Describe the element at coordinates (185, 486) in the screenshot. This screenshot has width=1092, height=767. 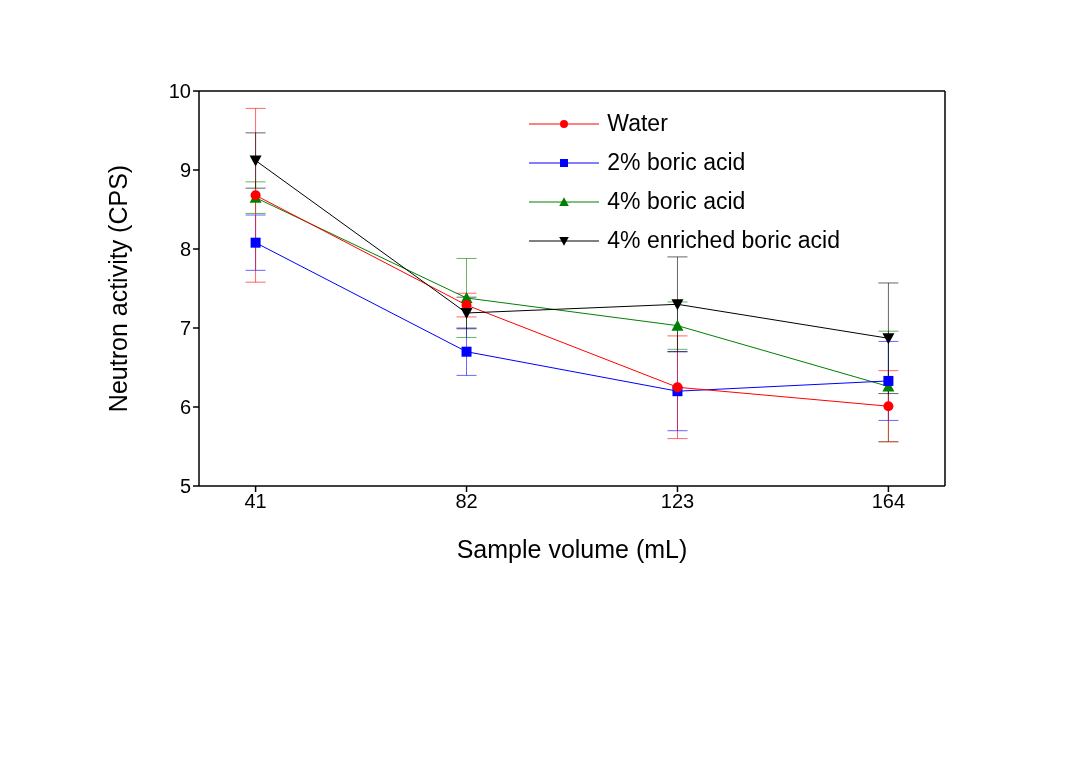
I see `y-tick-label: 5` at that location.